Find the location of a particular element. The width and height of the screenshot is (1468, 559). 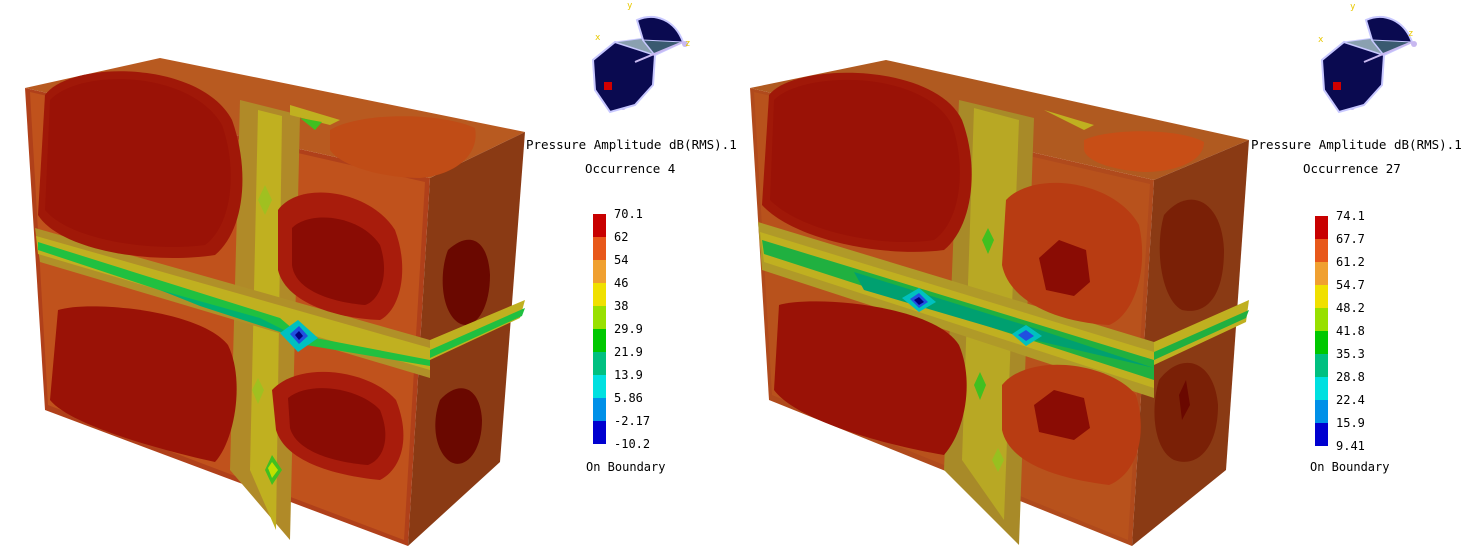

scale-tick: 61.2 is located at coordinates (1350, 262).